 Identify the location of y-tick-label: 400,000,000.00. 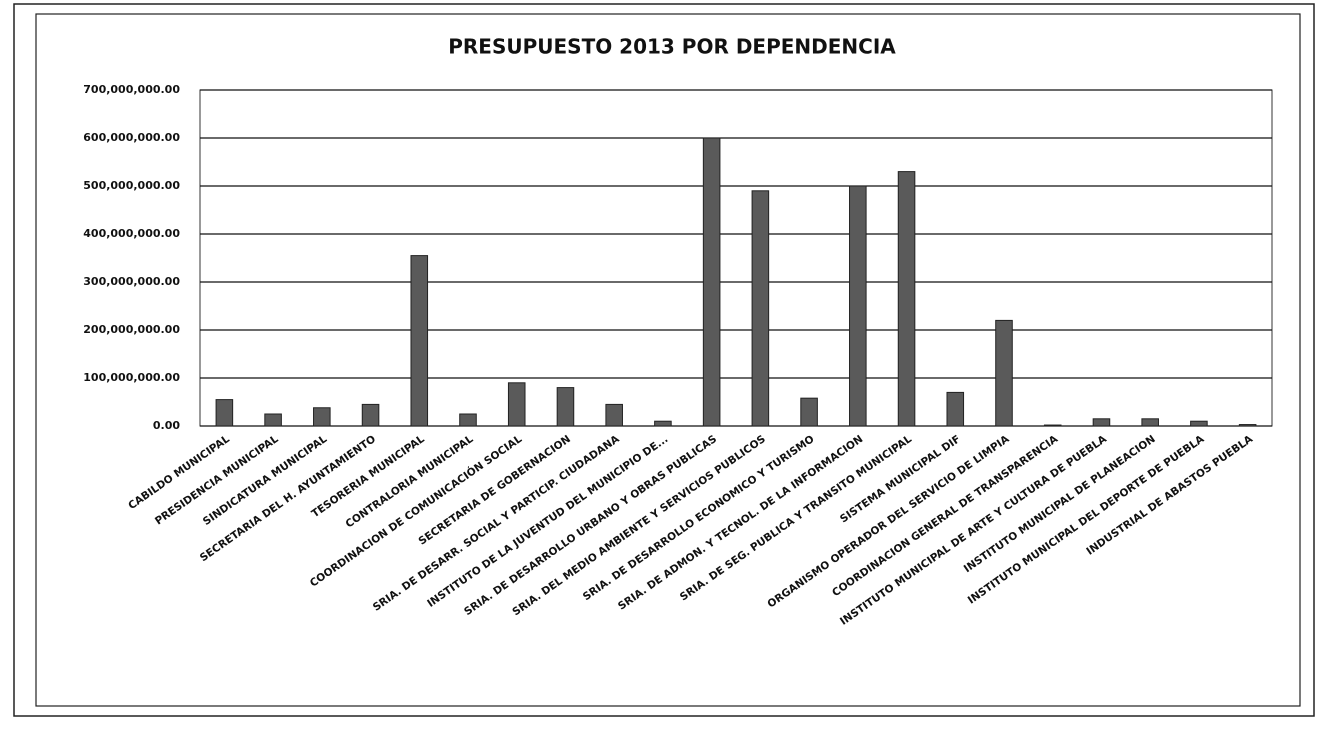
(131, 233).